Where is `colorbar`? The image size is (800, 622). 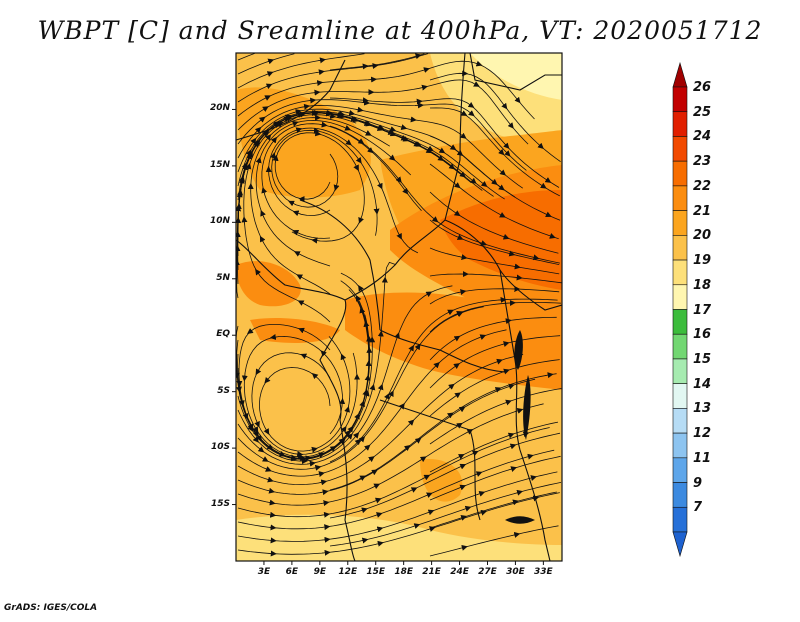
colorbar is located at coordinates (680, 309).